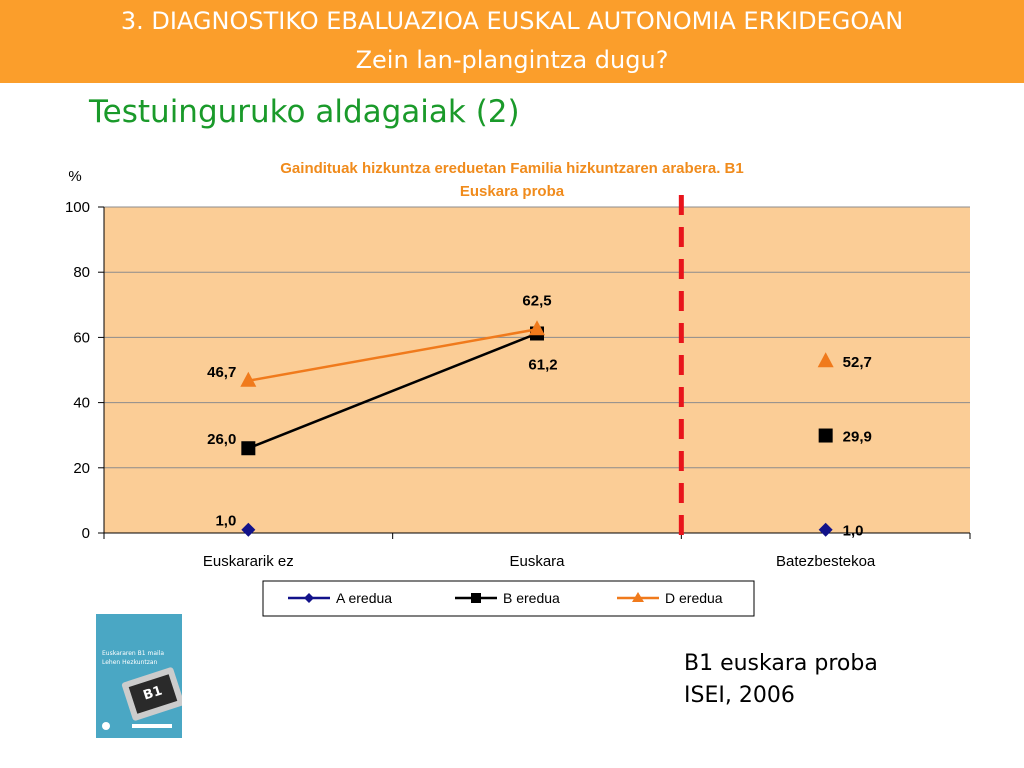 The height and width of the screenshot is (768, 1024). Describe the element at coordinates (537, 561) in the screenshot. I see `x-tick-label: Euskara` at that location.